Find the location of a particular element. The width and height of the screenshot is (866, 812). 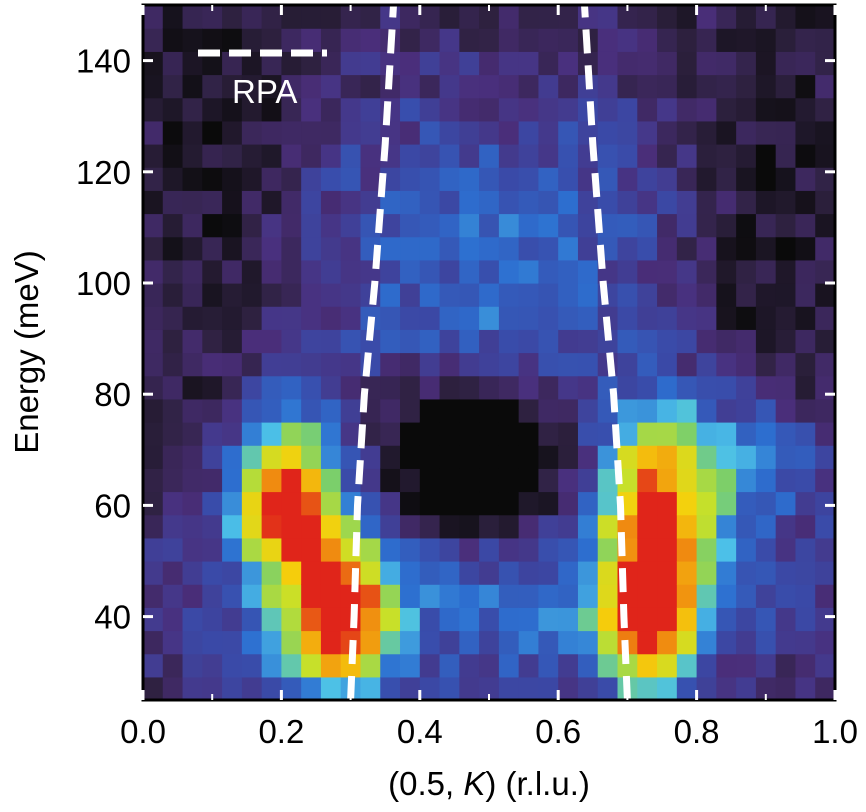

x-tick-label: 1.0 is located at coordinates (835, 731).